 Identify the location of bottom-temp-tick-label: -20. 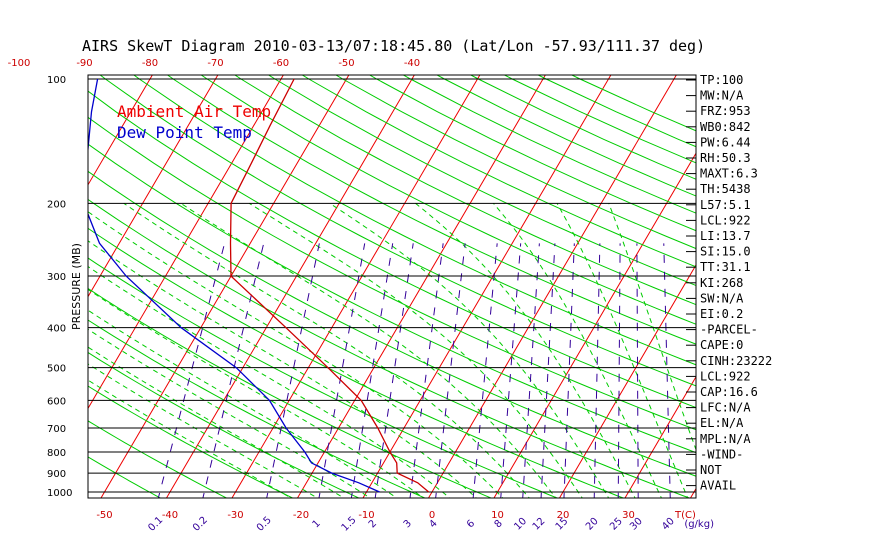
(301, 515).